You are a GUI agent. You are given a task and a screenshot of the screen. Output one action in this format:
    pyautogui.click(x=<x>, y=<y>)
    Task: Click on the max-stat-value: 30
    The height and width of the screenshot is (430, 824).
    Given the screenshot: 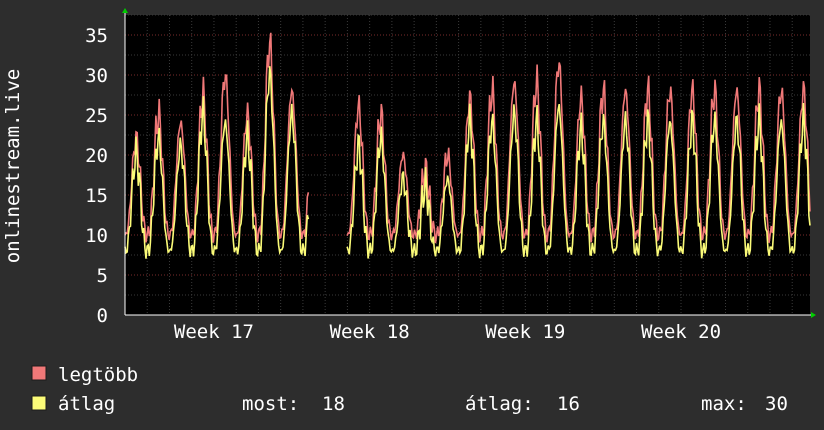 What is the action you would take?
    pyautogui.click(x=776, y=404)
    